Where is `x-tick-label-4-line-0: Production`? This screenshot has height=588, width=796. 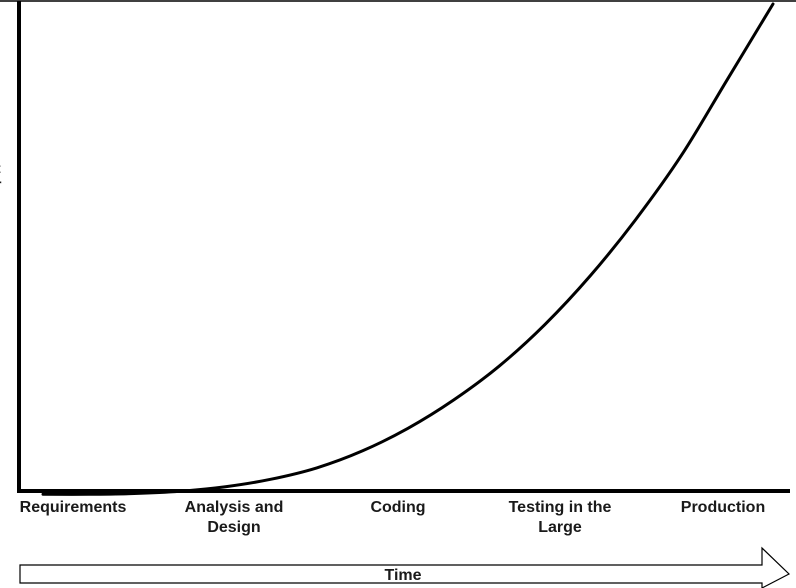
x-tick-label-4-line-0: Production is located at coordinates (723, 507).